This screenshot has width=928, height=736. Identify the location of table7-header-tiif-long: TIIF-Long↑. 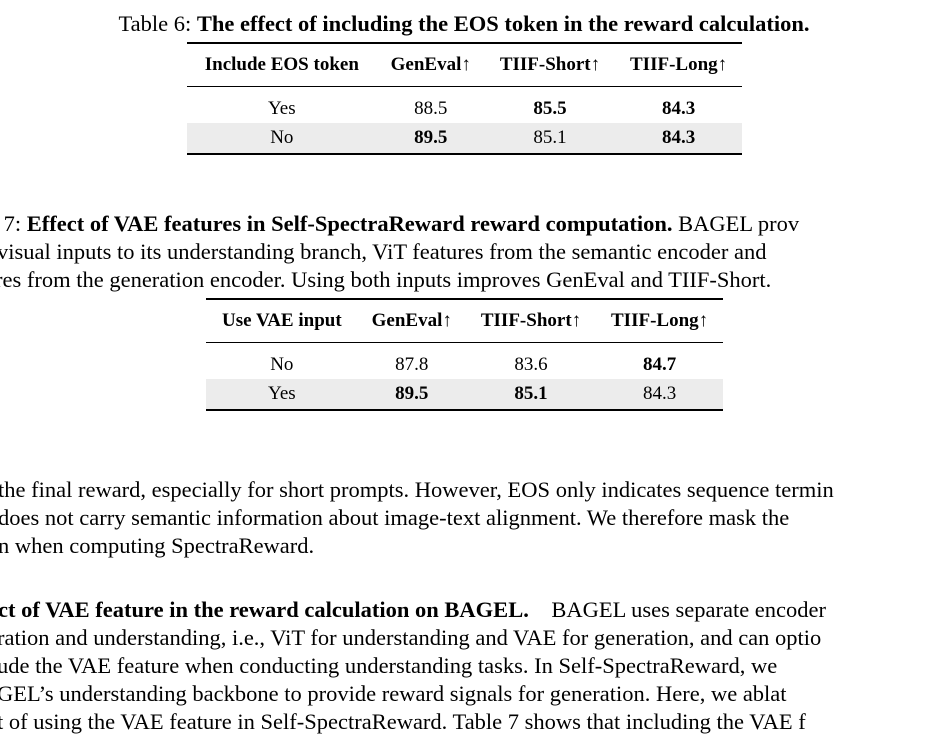
(660, 320).